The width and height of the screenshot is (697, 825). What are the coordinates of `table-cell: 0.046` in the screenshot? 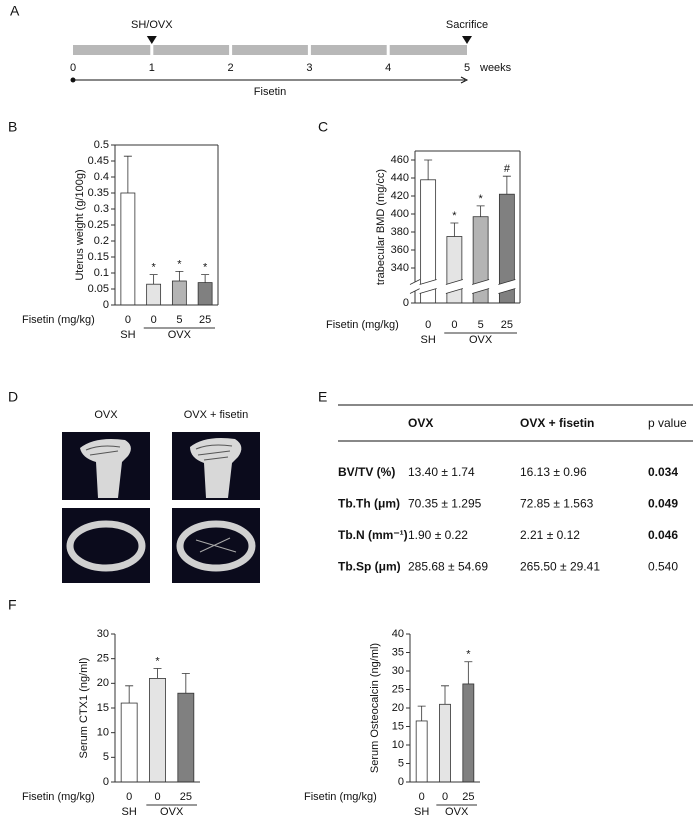 It's located at (663, 535).